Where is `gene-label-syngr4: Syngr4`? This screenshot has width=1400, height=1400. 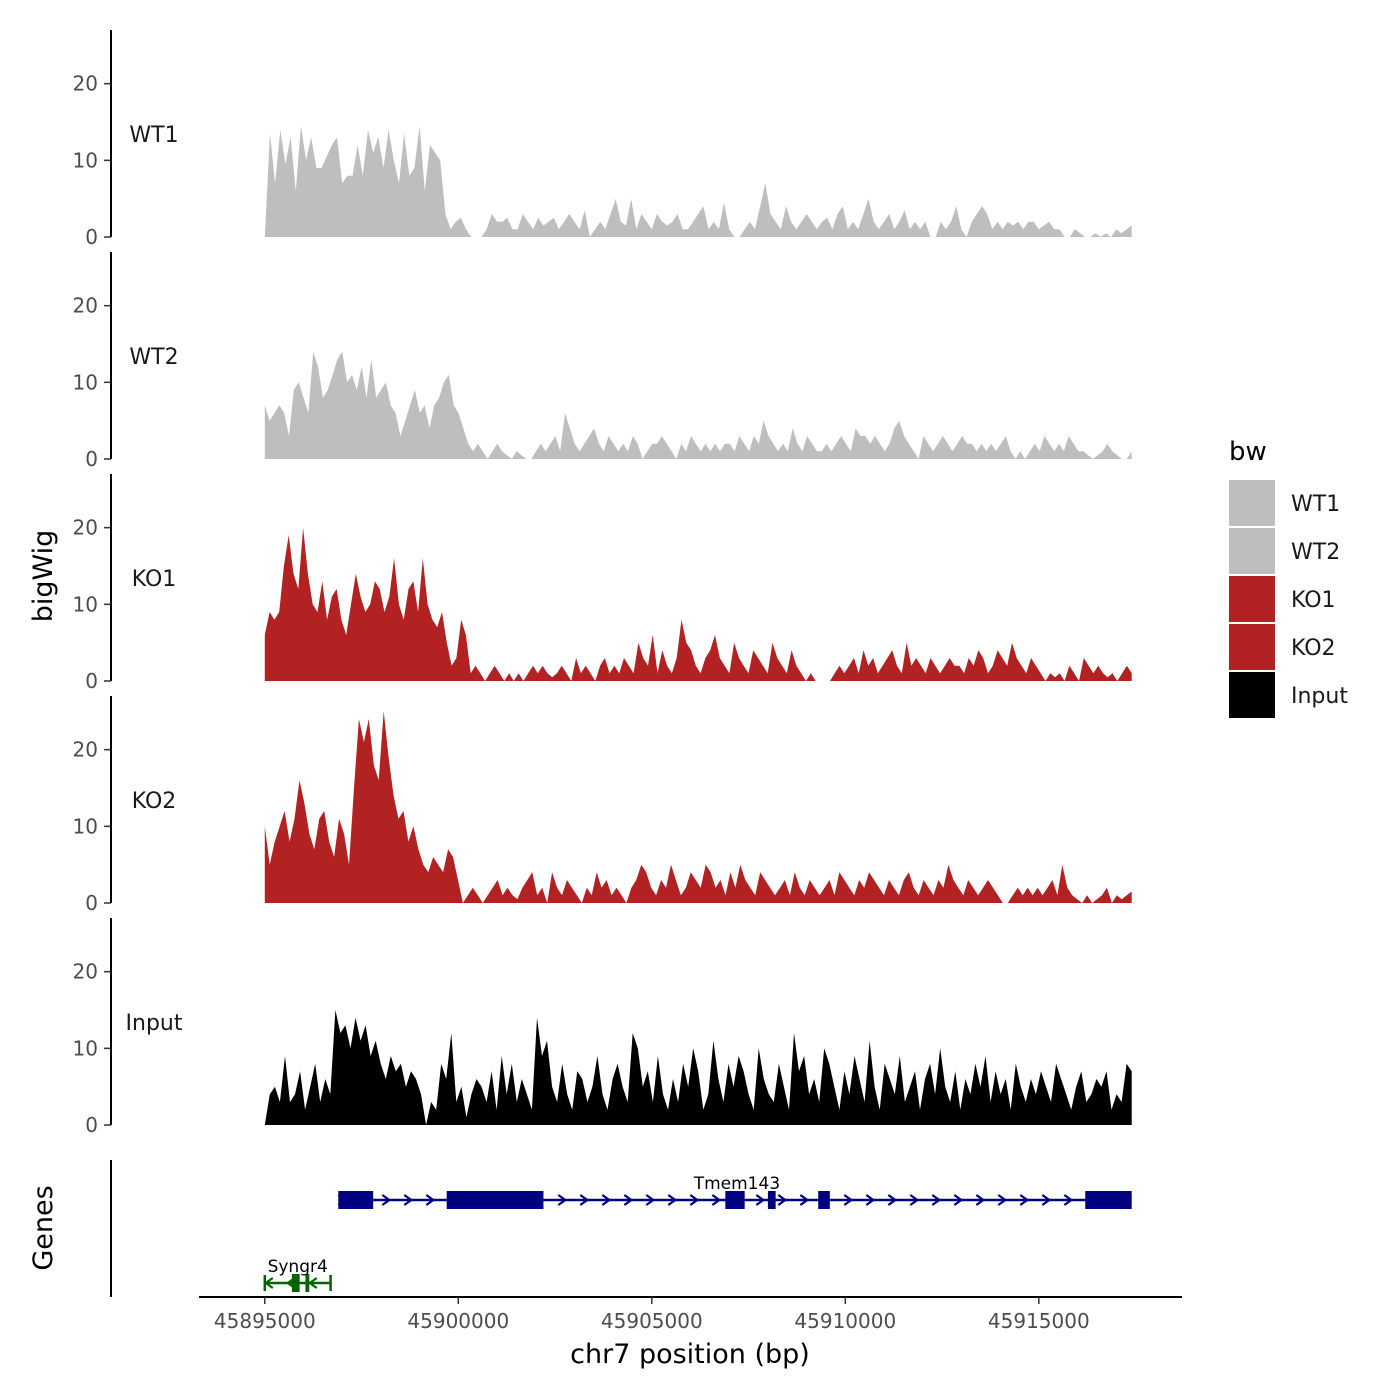
gene-label-syngr4: Syngr4 is located at coordinates (298, 1267).